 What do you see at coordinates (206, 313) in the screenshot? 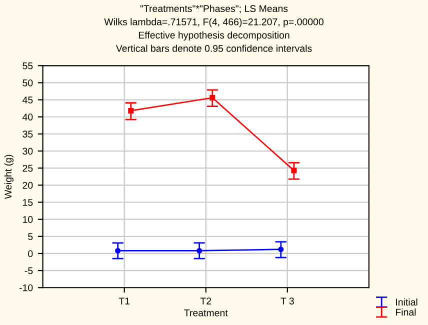
I see `x-axis-title: Treatment` at bounding box center [206, 313].